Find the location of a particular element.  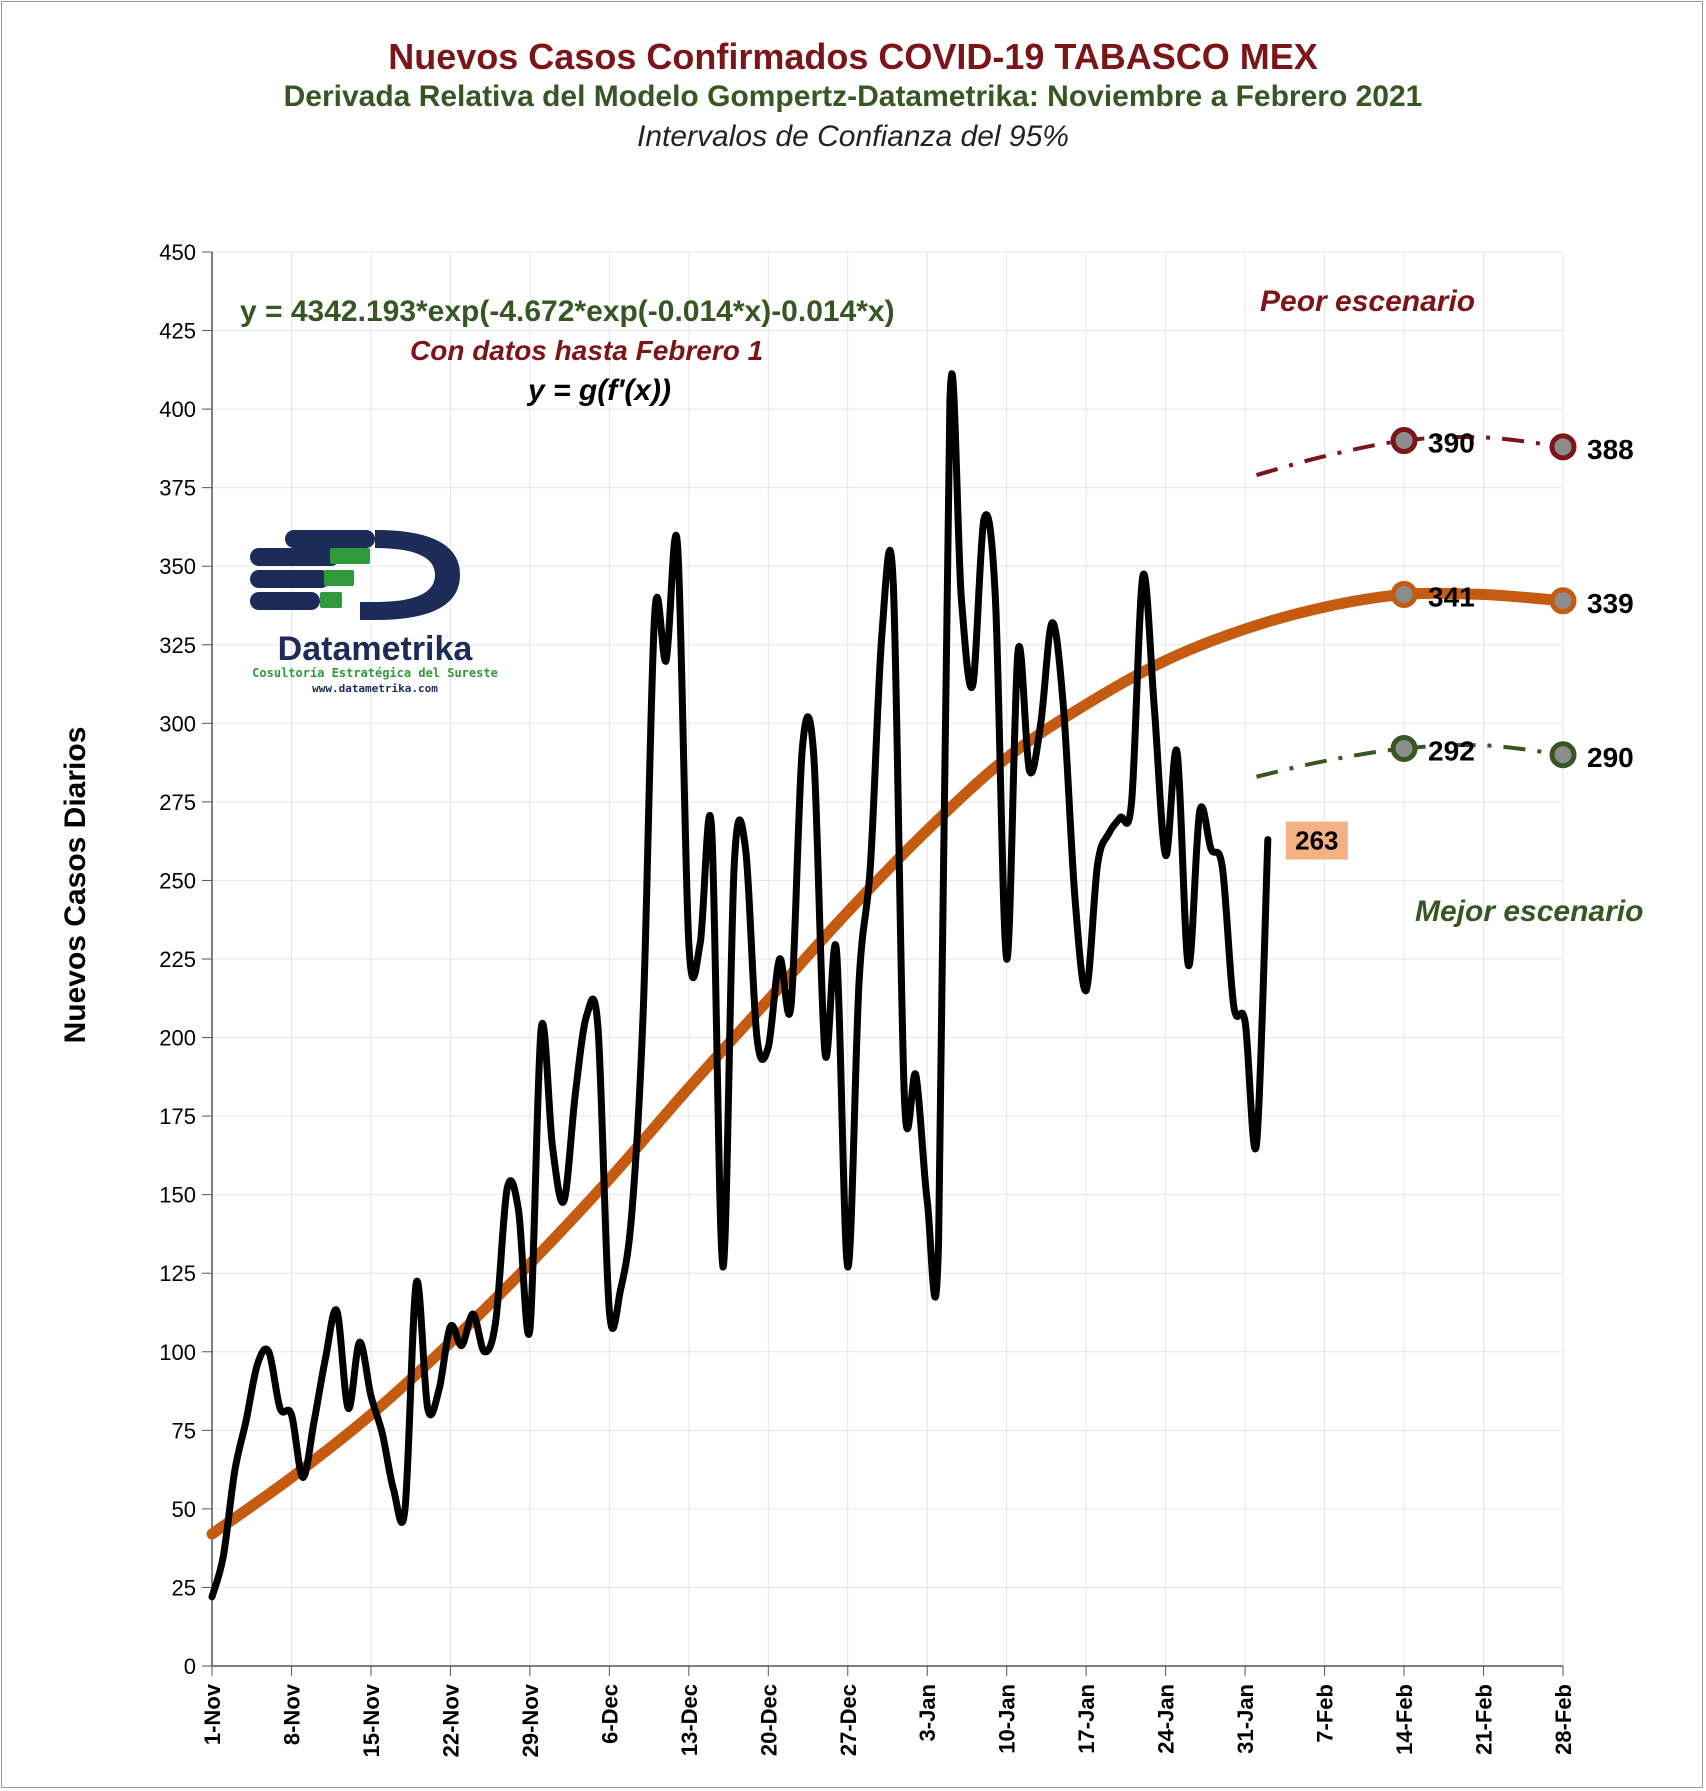

logo-name: Datametrika is located at coordinates (375, 649).